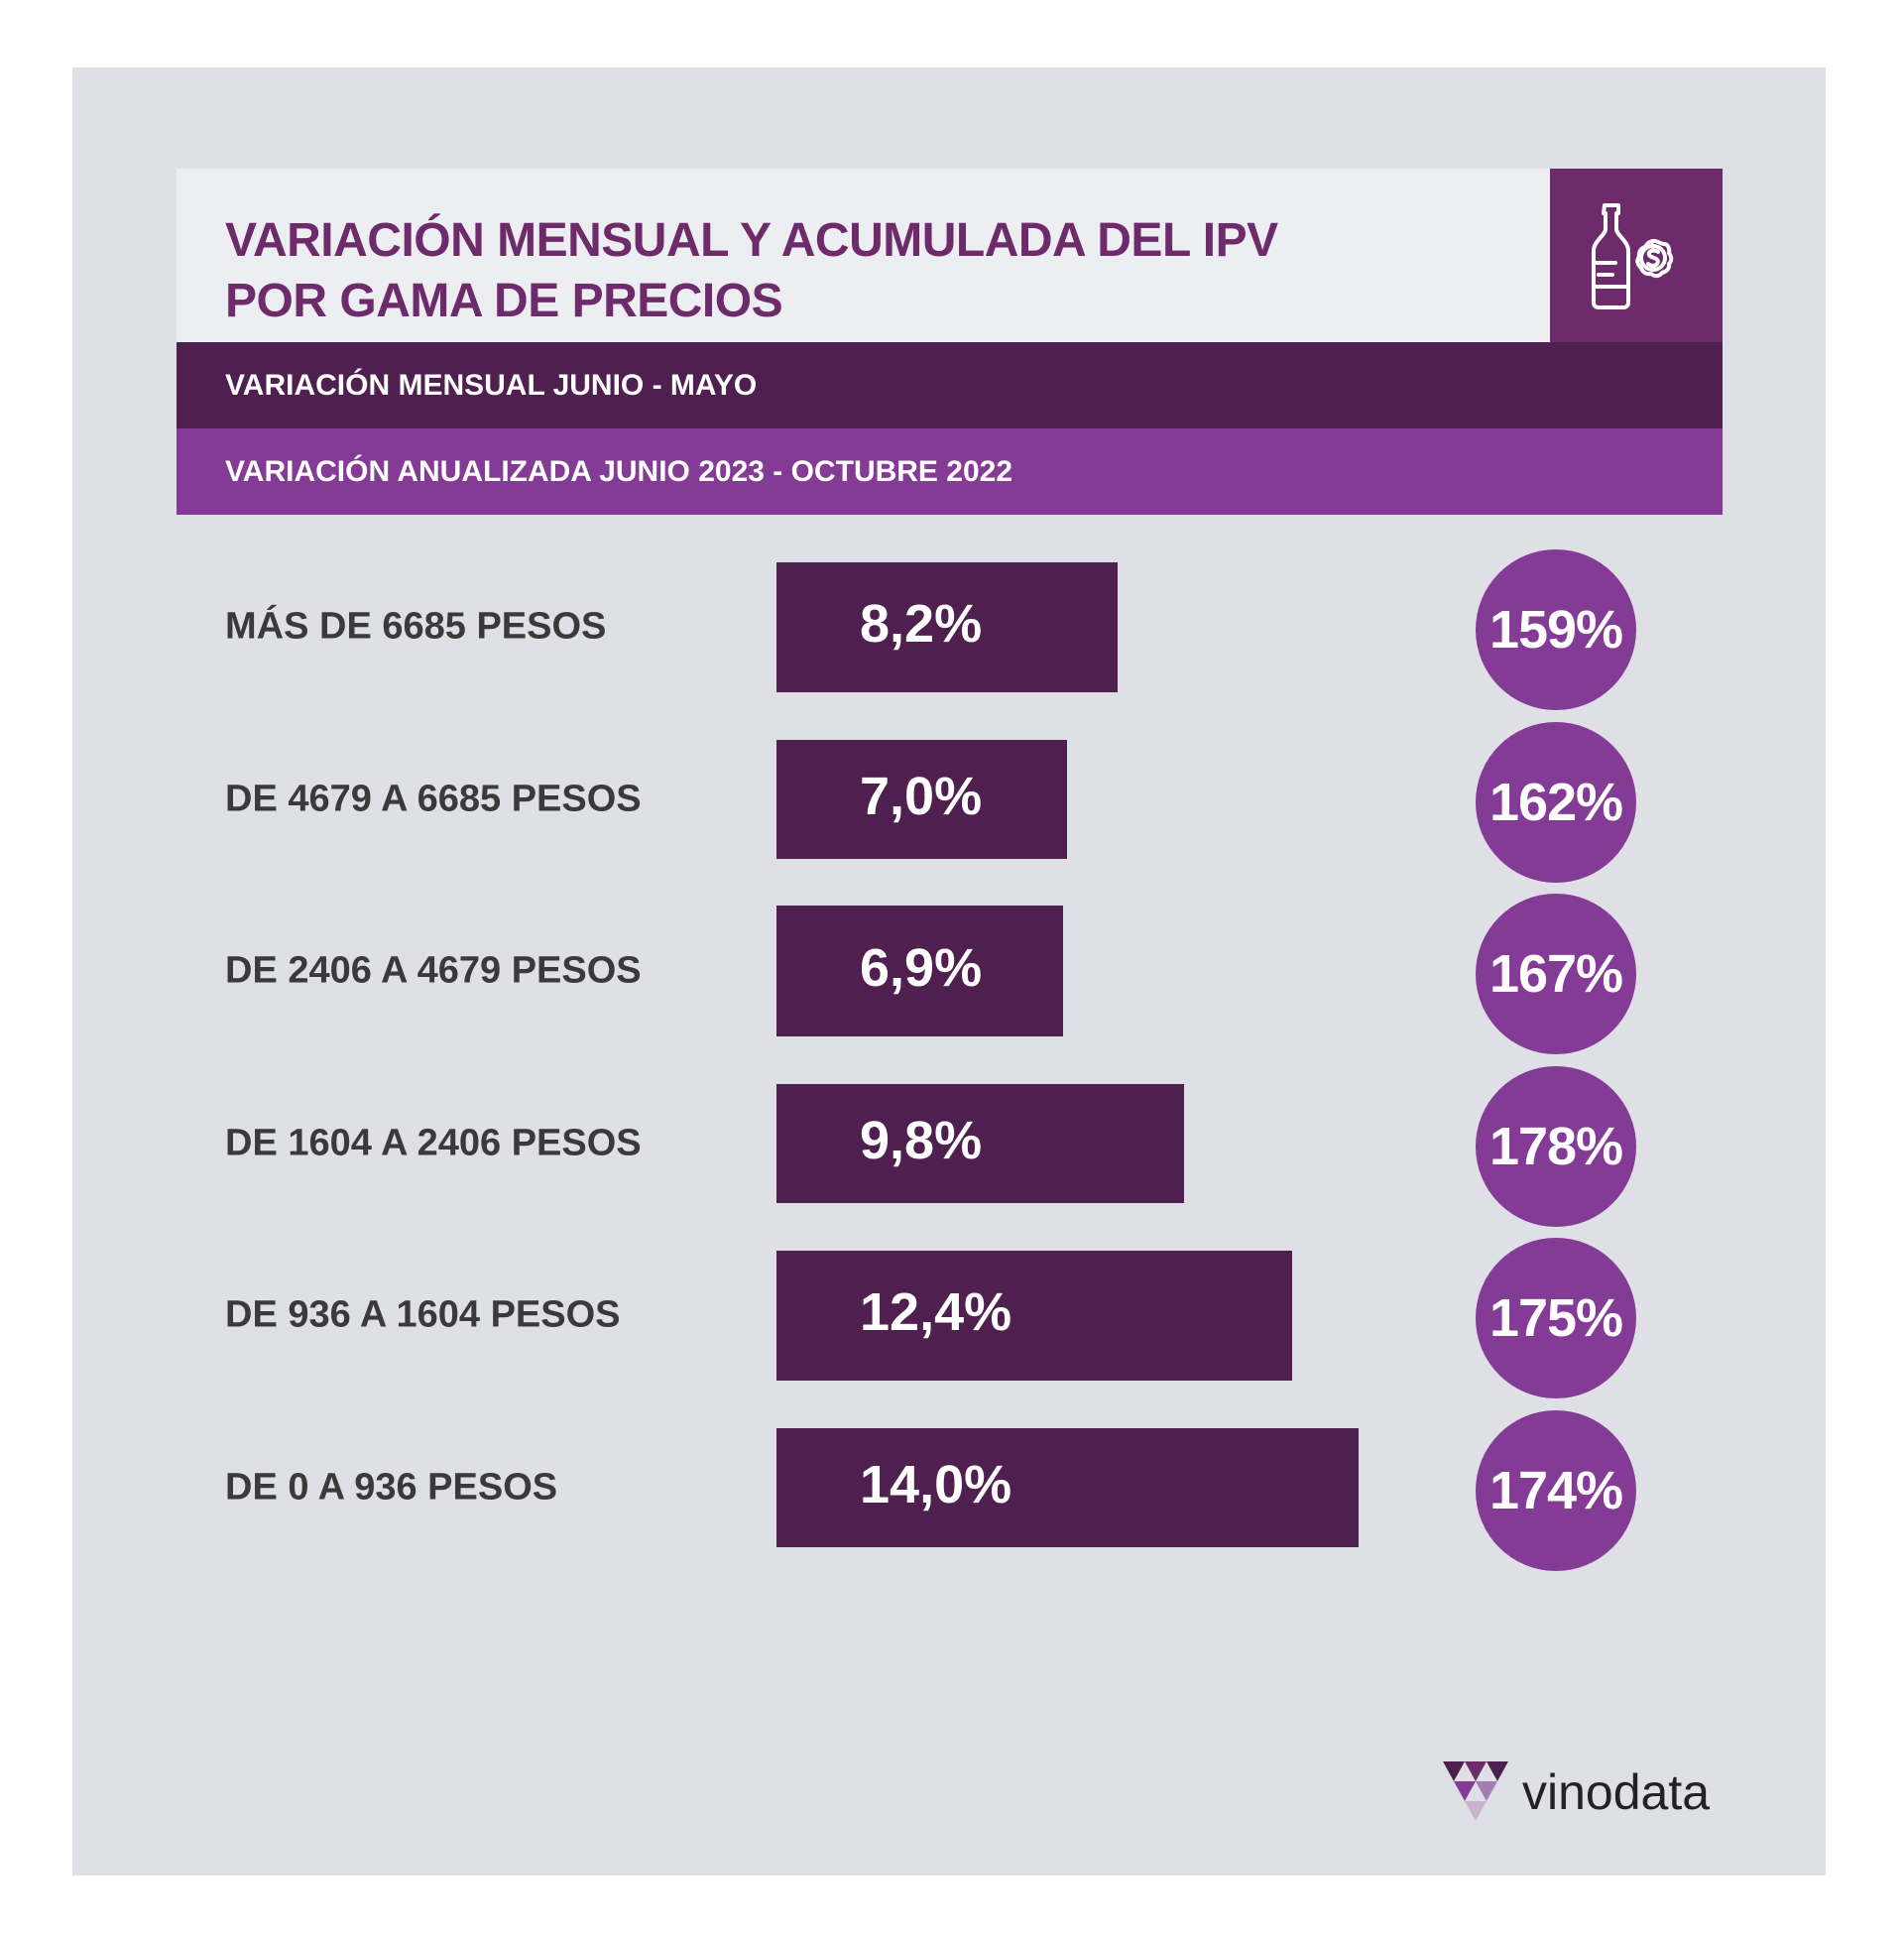  What do you see at coordinates (504, 301) in the screenshot?
I see `title-line-2: POR GAMA DE PRECIOS` at bounding box center [504, 301].